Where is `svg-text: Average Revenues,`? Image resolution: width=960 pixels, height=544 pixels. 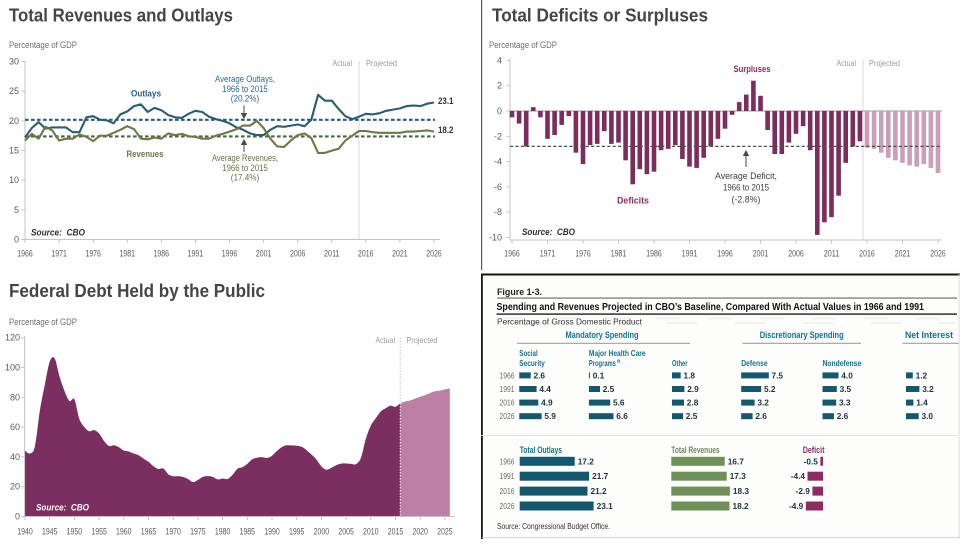 svg-text: Average Revenues, is located at coordinates (245, 158).